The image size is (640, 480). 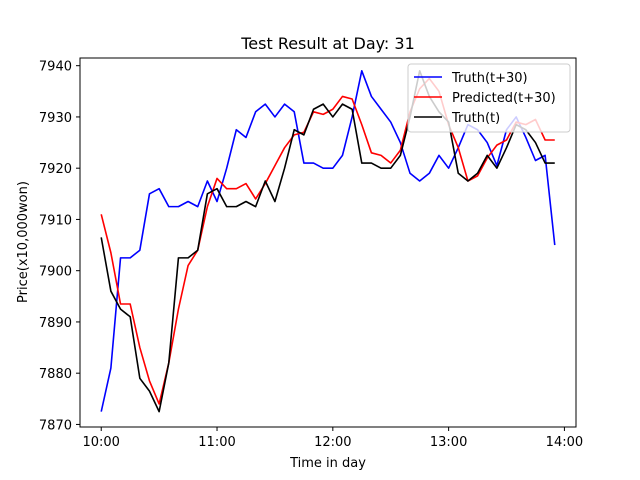 What do you see at coordinates (55, 374) in the screenshot?
I see `y-tick-label: 7880` at bounding box center [55, 374].